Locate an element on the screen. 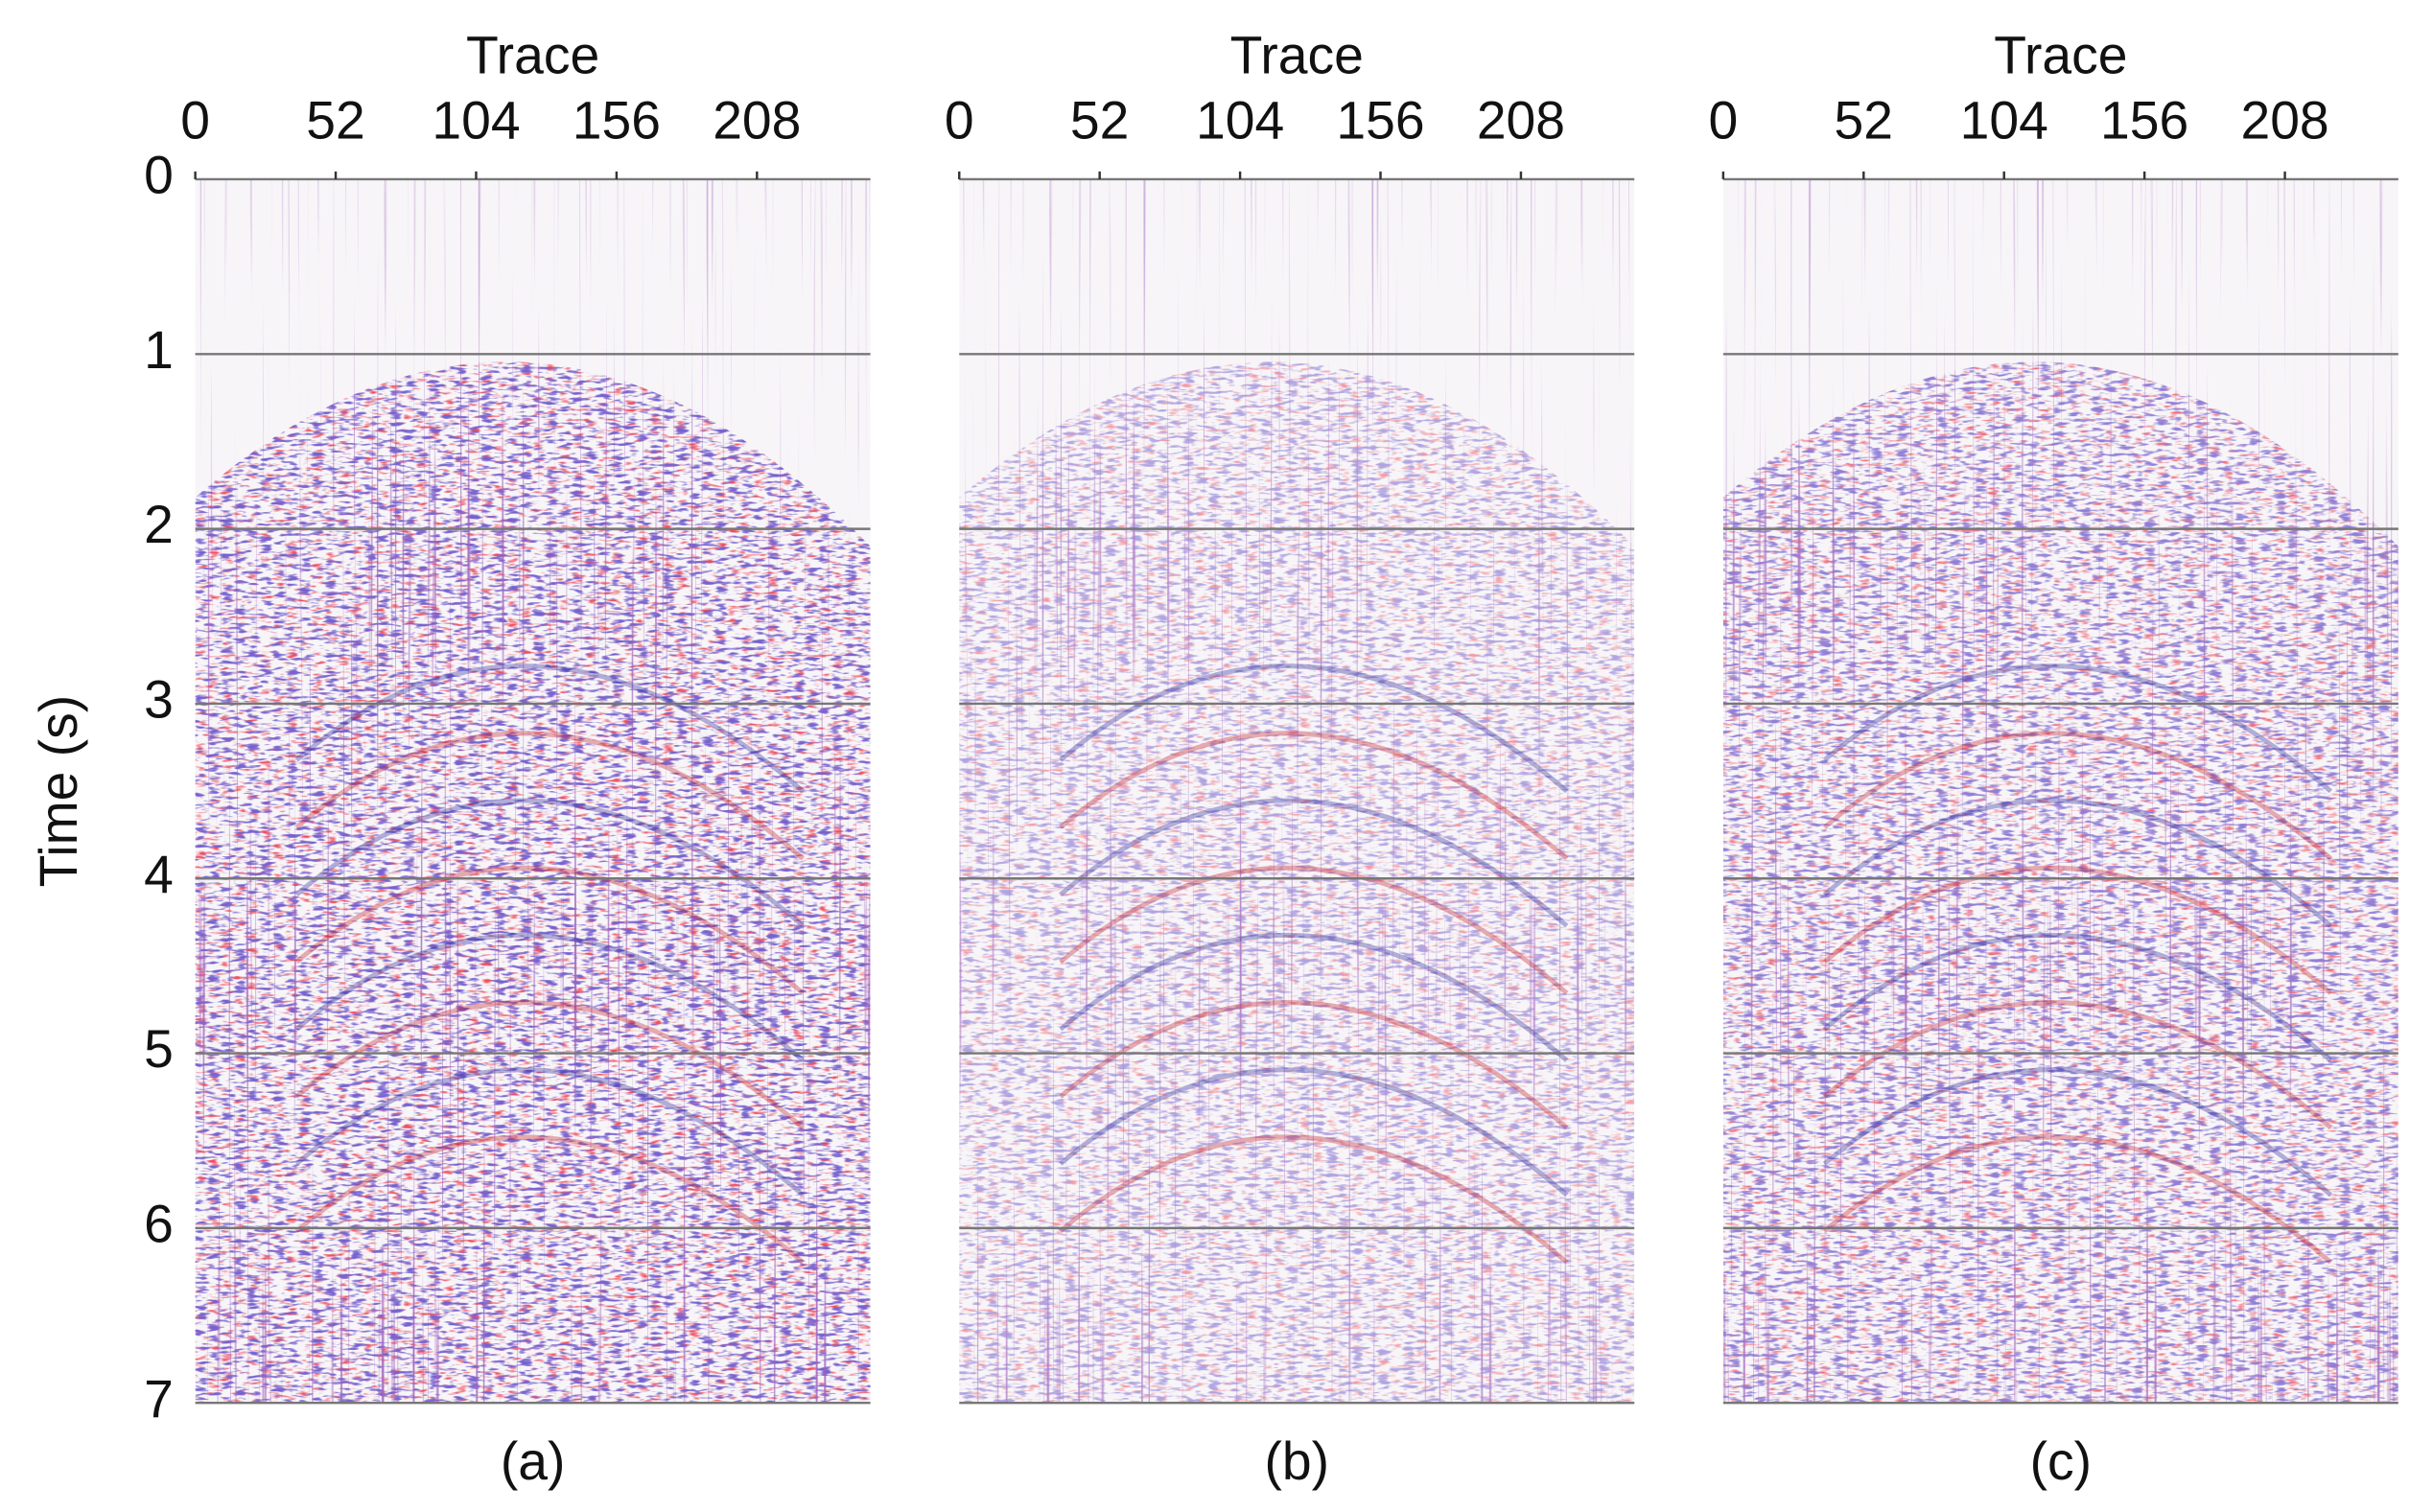  y-tick-label: 1 is located at coordinates (159, 350).